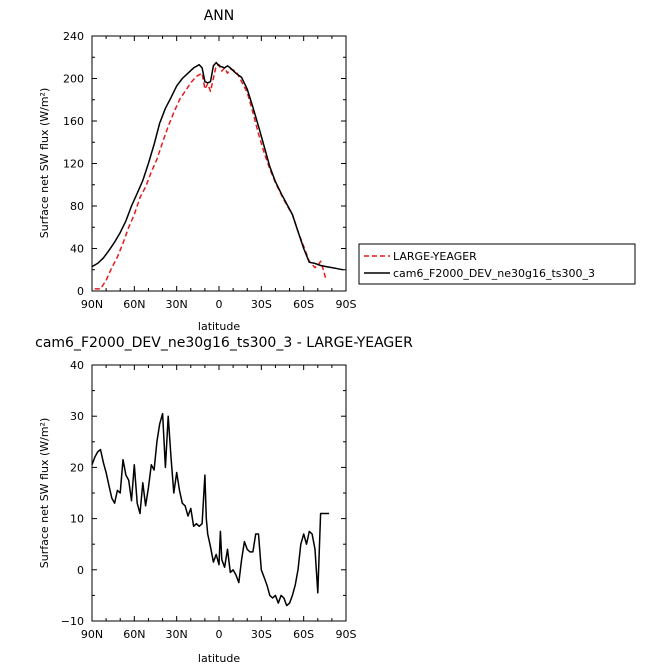 This screenshot has height=670, width=669. What do you see at coordinates (73, 36) in the screenshot?
I see `top-y-tick-label: 240` at bounding box center [73, 36].